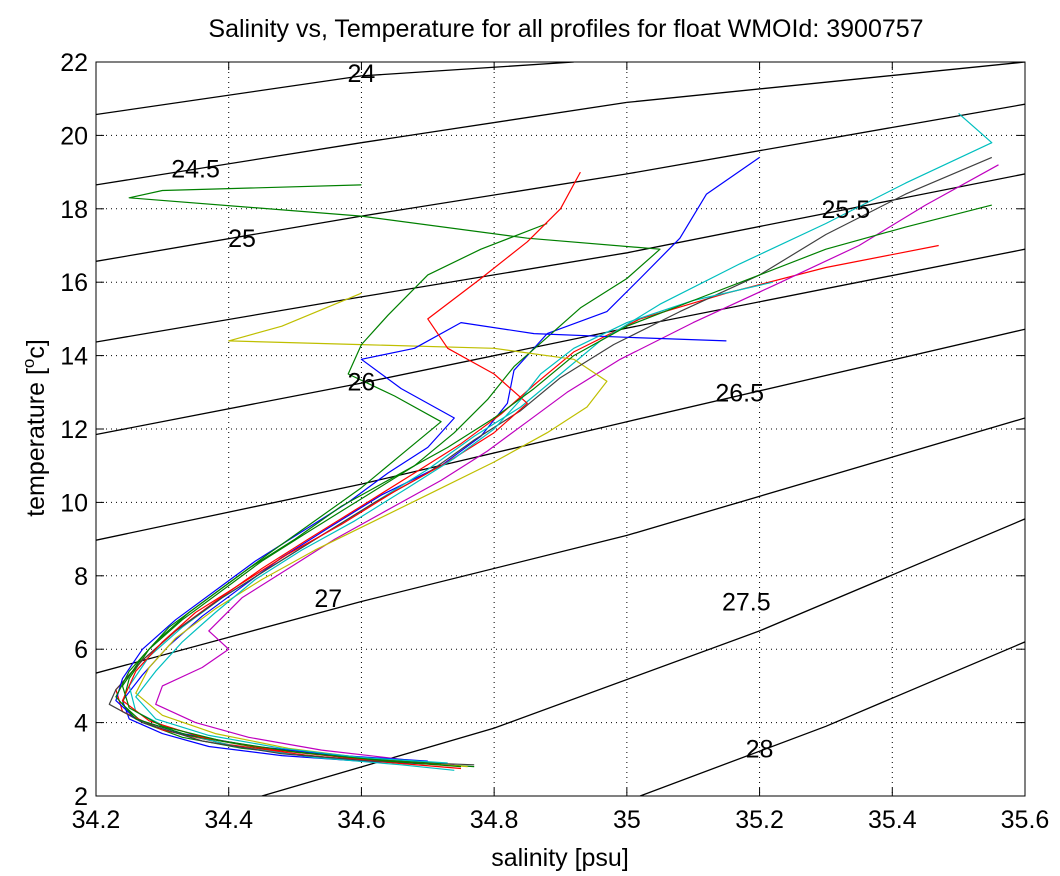 The height and width of the screenshot is (876, 1060). I want to click on y-axis-label: temperature [oc], so click(34, 428).